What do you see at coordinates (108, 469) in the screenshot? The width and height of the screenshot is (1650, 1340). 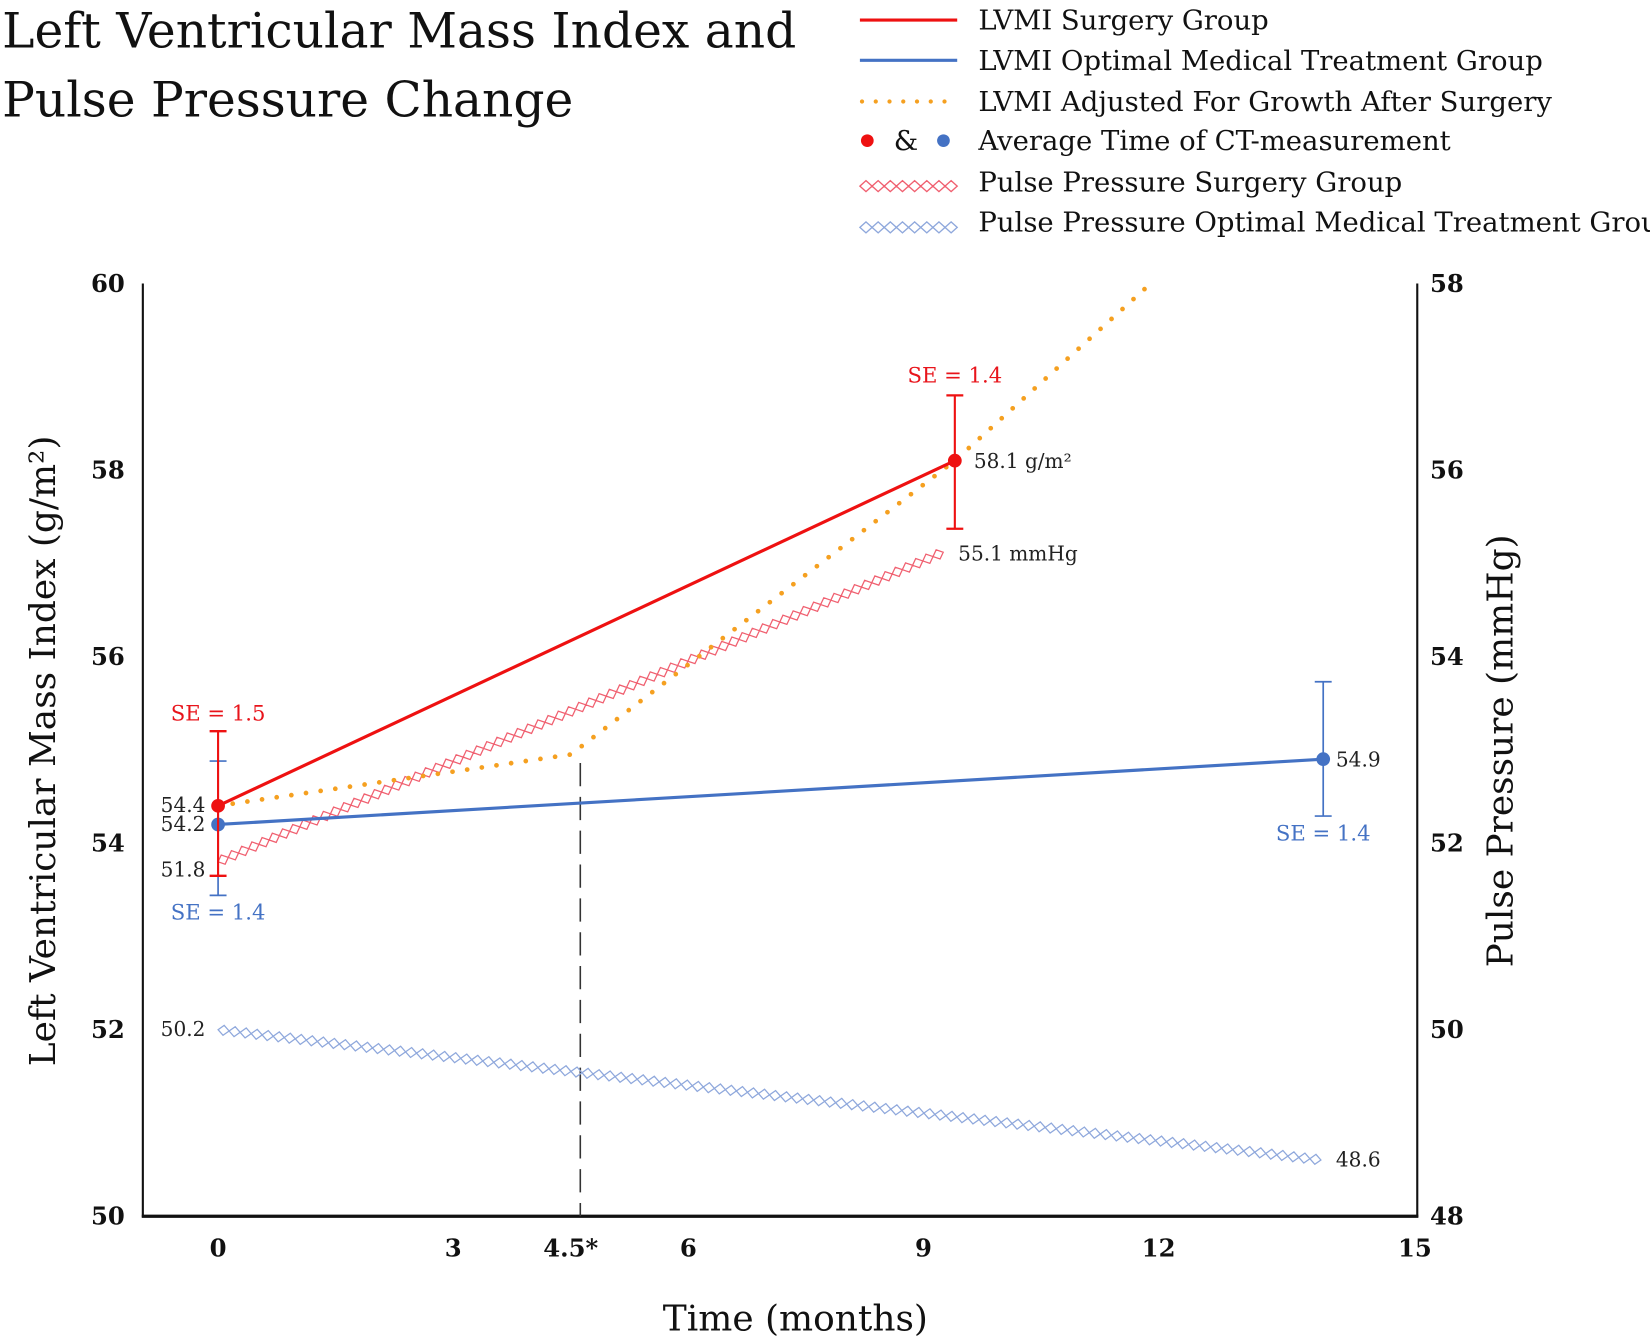 I see `y-tick-label: 58` at bounding box center [108, 469].